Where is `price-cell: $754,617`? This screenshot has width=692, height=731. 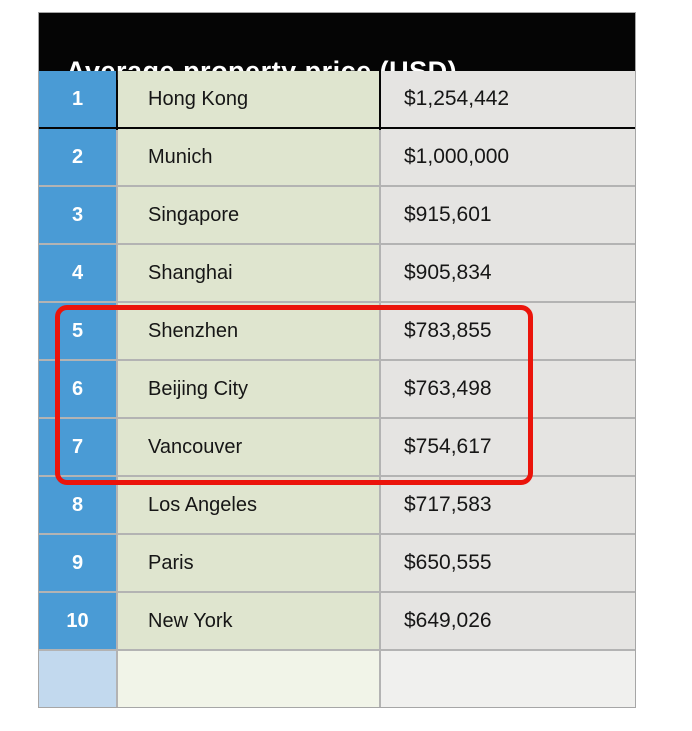
price-cell: $754,617 is located at coordinates (508, 447).